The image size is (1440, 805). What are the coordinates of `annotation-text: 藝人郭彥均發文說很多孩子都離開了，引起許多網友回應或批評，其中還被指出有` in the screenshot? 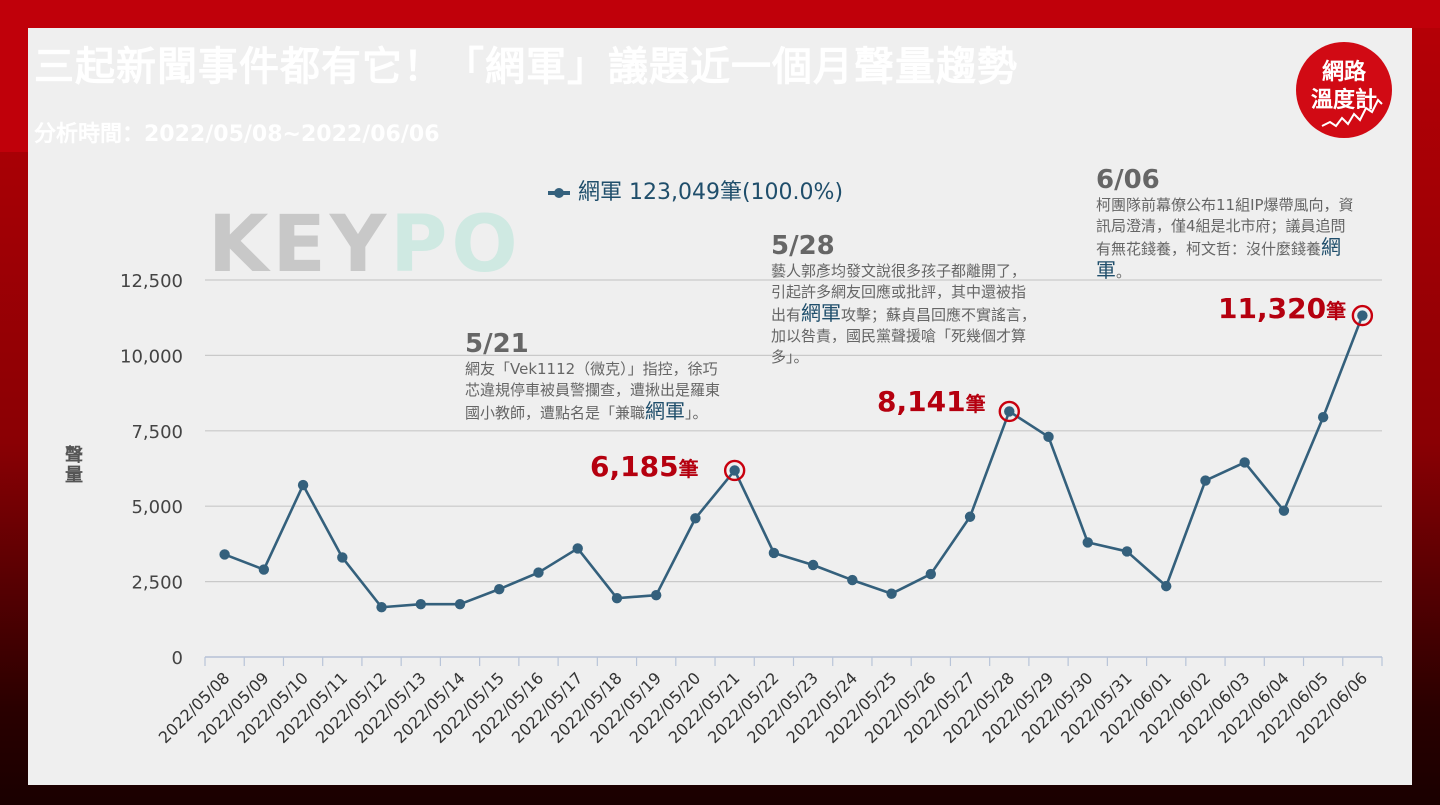 It's located at (899, 293).